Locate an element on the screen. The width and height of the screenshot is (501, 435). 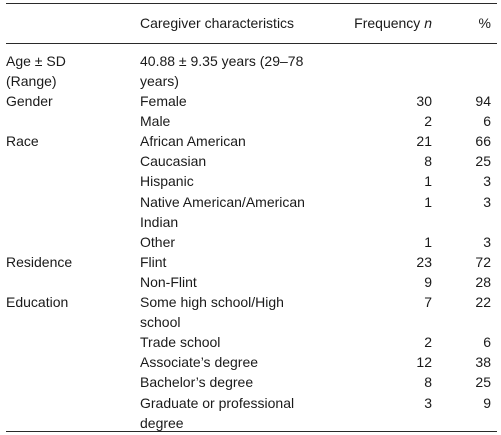
header-frequency: Frequency n is located at coordinates (393, 23).